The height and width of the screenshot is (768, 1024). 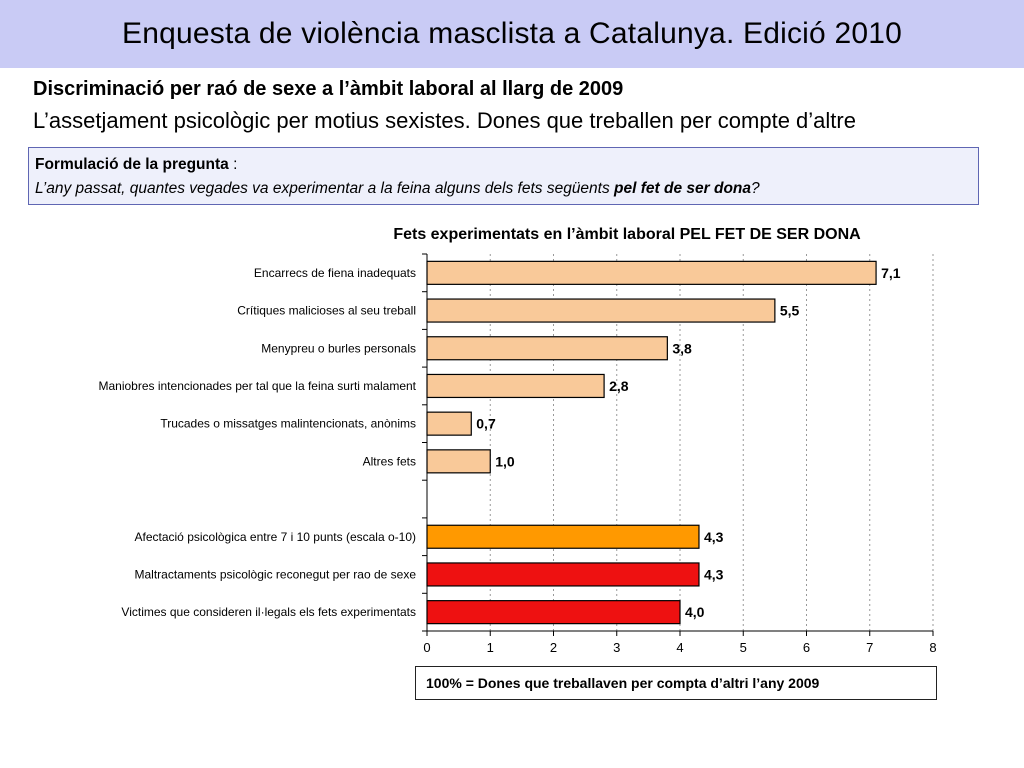 What do you see at coordinates (335, 273) in the screenshot?
I see `category-label: Encarrecs de fiena inadequats` at bounding box center [335, 273].